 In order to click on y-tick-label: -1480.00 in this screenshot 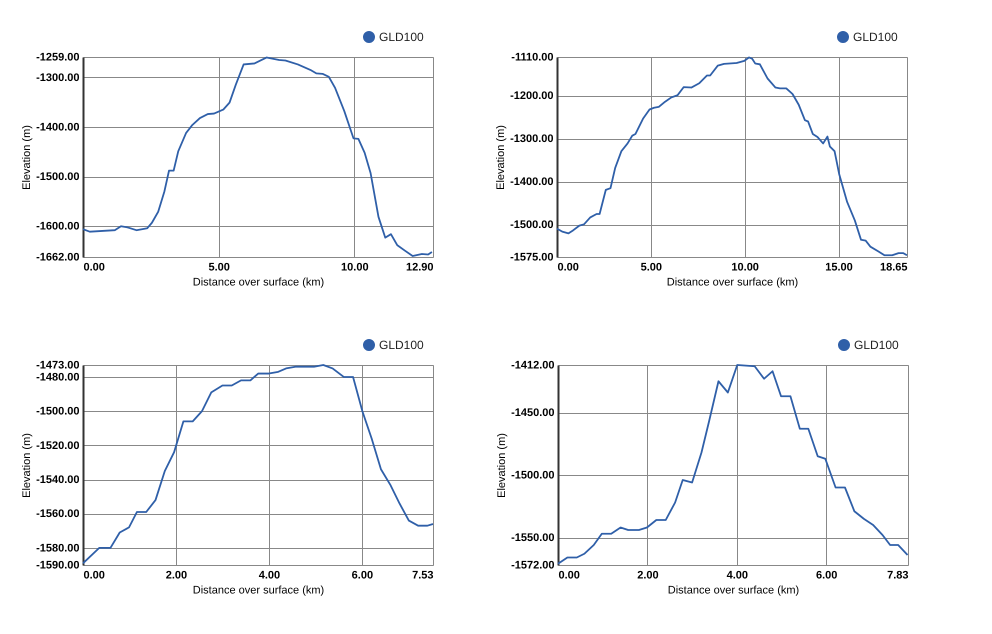, I will do `click(58, 377)`.